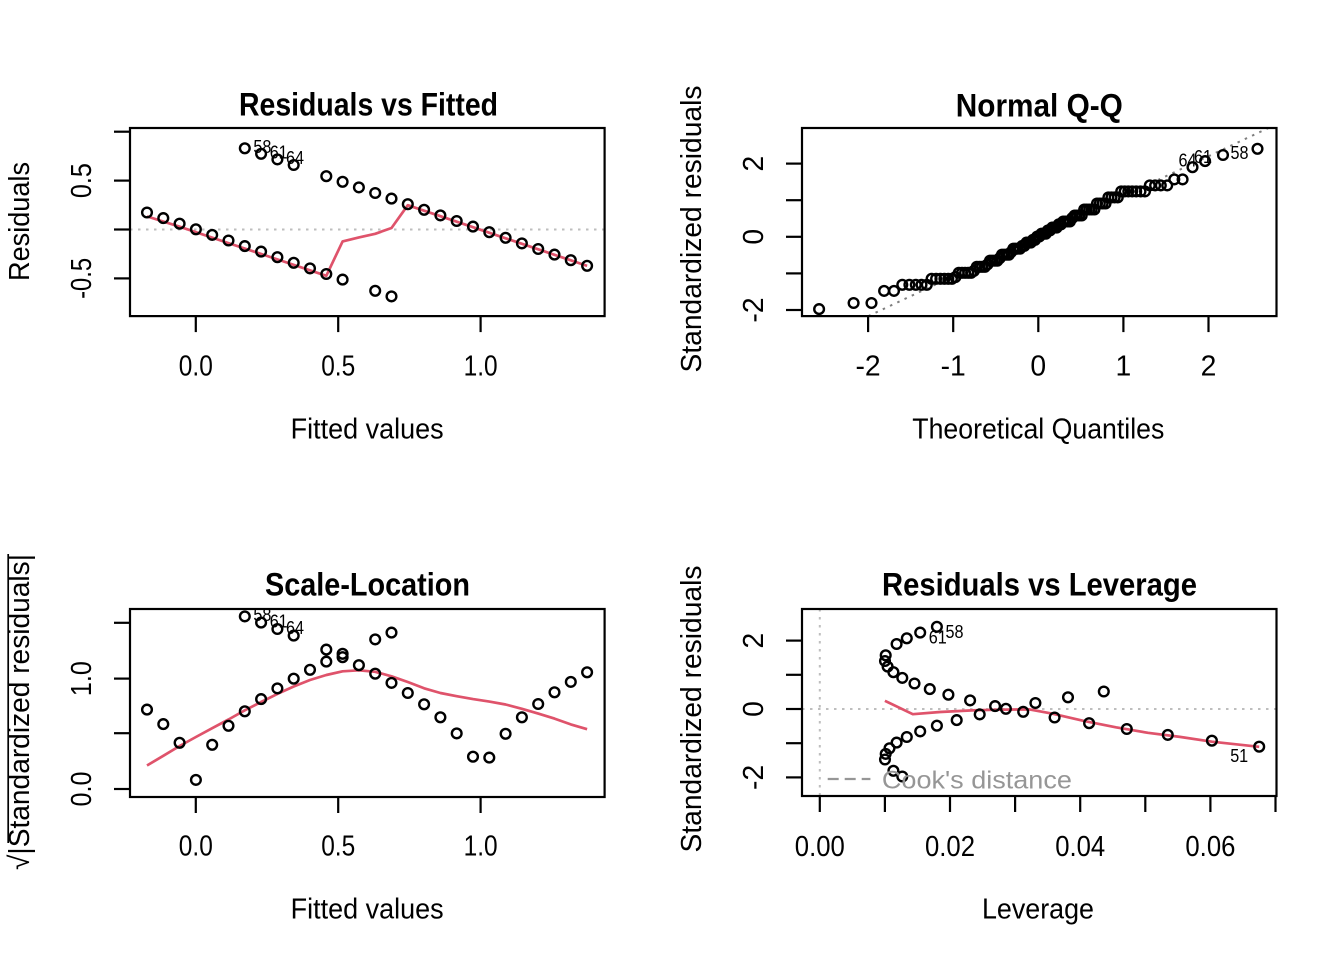 The height and width of the screenshot is (965, 1344). What do you see at coordinates (1038, 909) in the screenshot?
I see `svg-text: Leverage` at bounding box center [1038, 909].